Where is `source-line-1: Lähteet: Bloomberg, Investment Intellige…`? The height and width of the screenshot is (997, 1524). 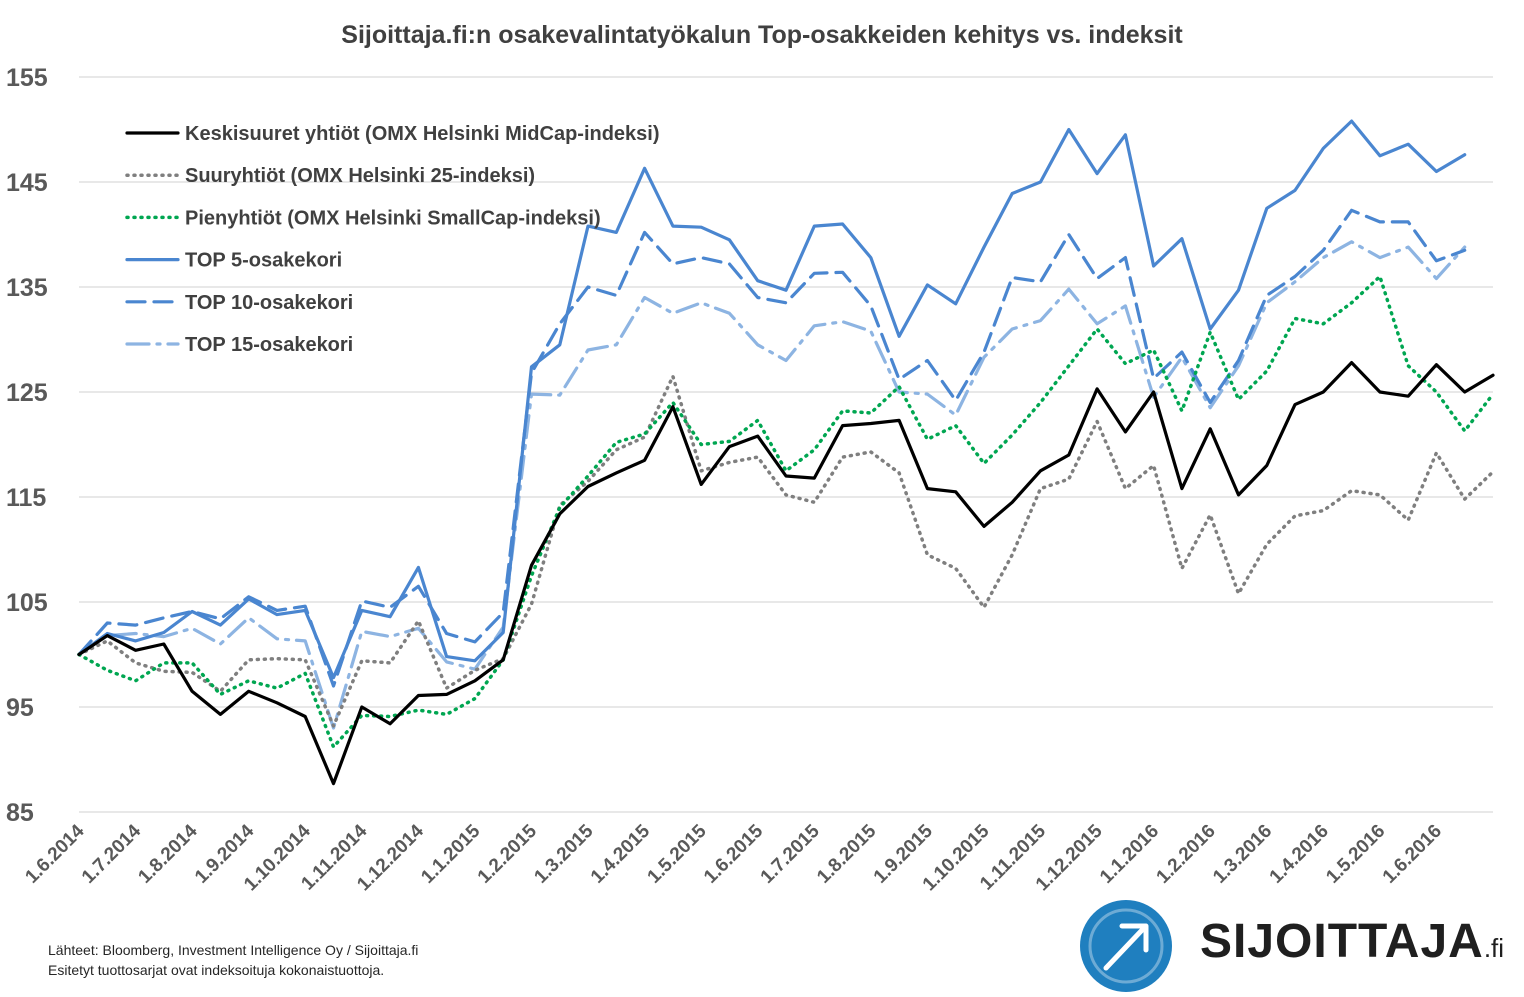
source-line-1: Lähteet: Bloomberg, Investment Intellige… is located at coordinates (233, 950).